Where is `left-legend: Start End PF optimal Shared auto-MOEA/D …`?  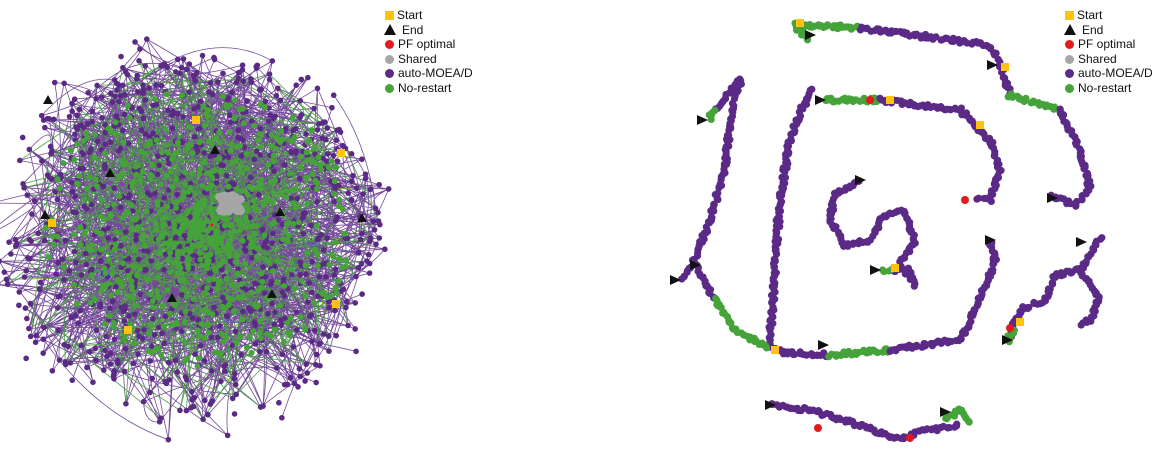
left-legend: Start End PF optimal Shared auto-MOEA/D … is located at coordinates (428, 52).